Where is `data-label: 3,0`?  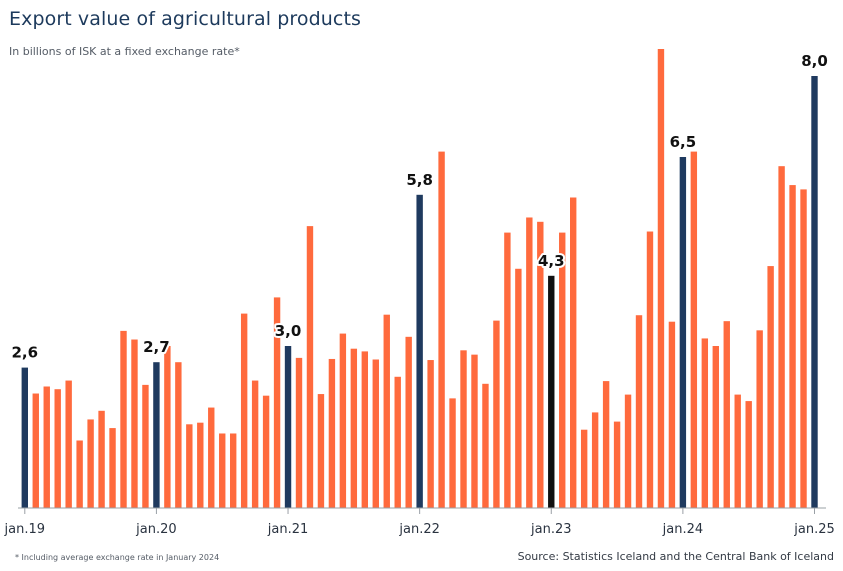
data-label: 3,0 is located at coordinates (288, 331).